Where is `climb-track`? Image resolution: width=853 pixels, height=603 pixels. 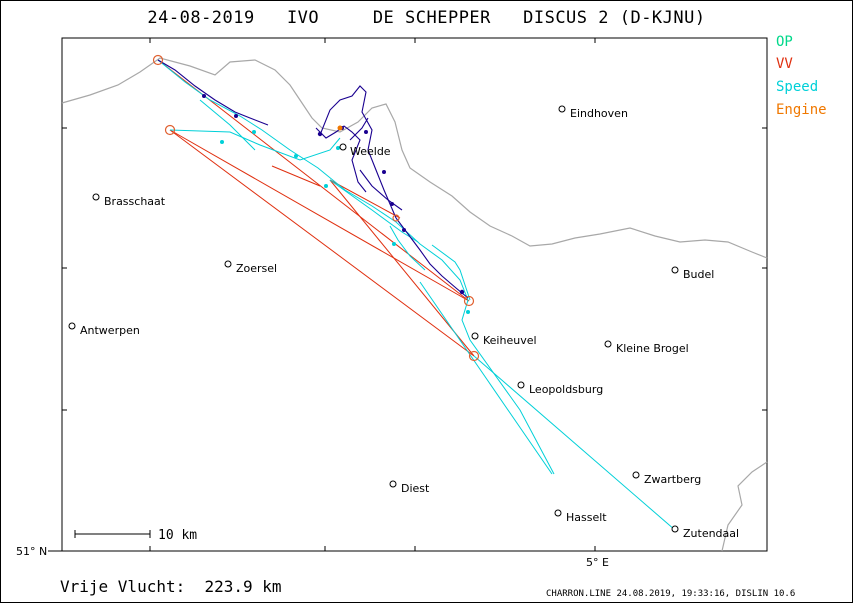 climb-track is located at coordinates (313, 179).